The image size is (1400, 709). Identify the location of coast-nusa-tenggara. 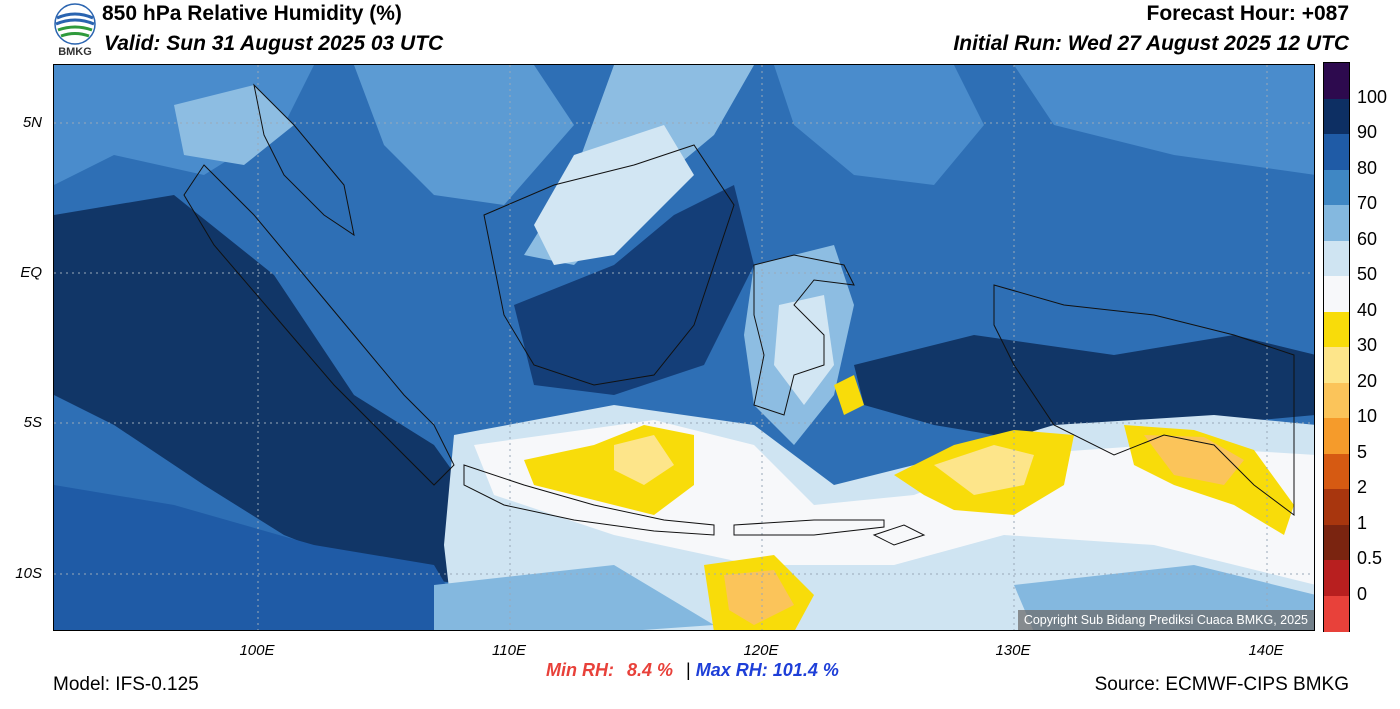
(809, 527).